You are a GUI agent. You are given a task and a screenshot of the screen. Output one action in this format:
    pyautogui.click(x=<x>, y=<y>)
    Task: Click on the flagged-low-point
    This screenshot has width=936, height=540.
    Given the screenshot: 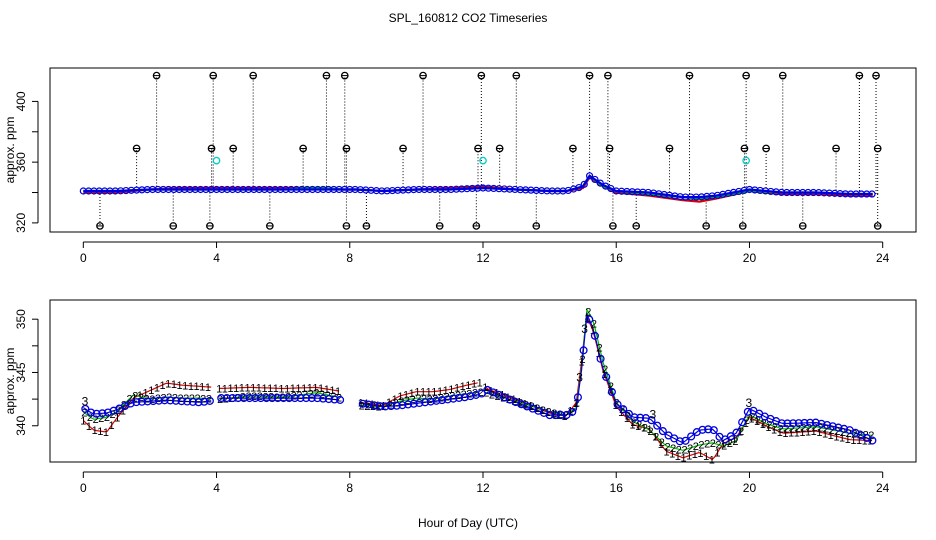 What is the action you would take?
    pyautogui.click(x=706, y=226)
    